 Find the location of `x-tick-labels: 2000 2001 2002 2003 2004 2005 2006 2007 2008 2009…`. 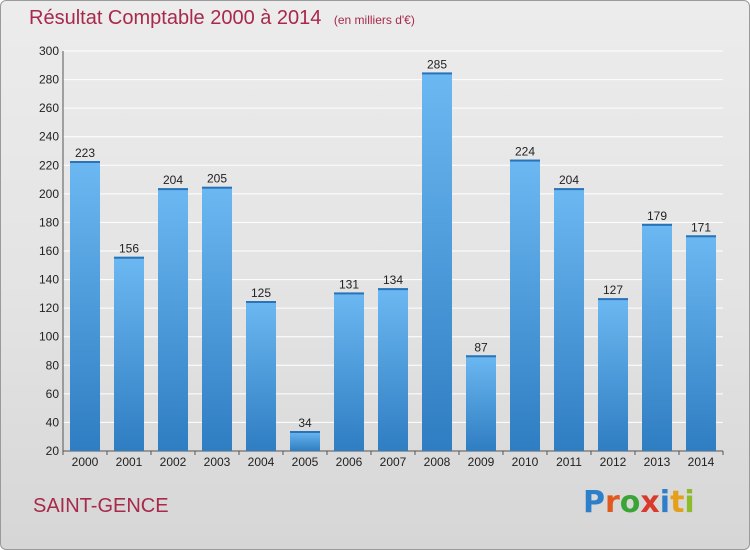

x-tick-labels: 2000 2001 2002 2003 2004 2005 2006 2007 2008 2009… is located at coordinates (393, 462).